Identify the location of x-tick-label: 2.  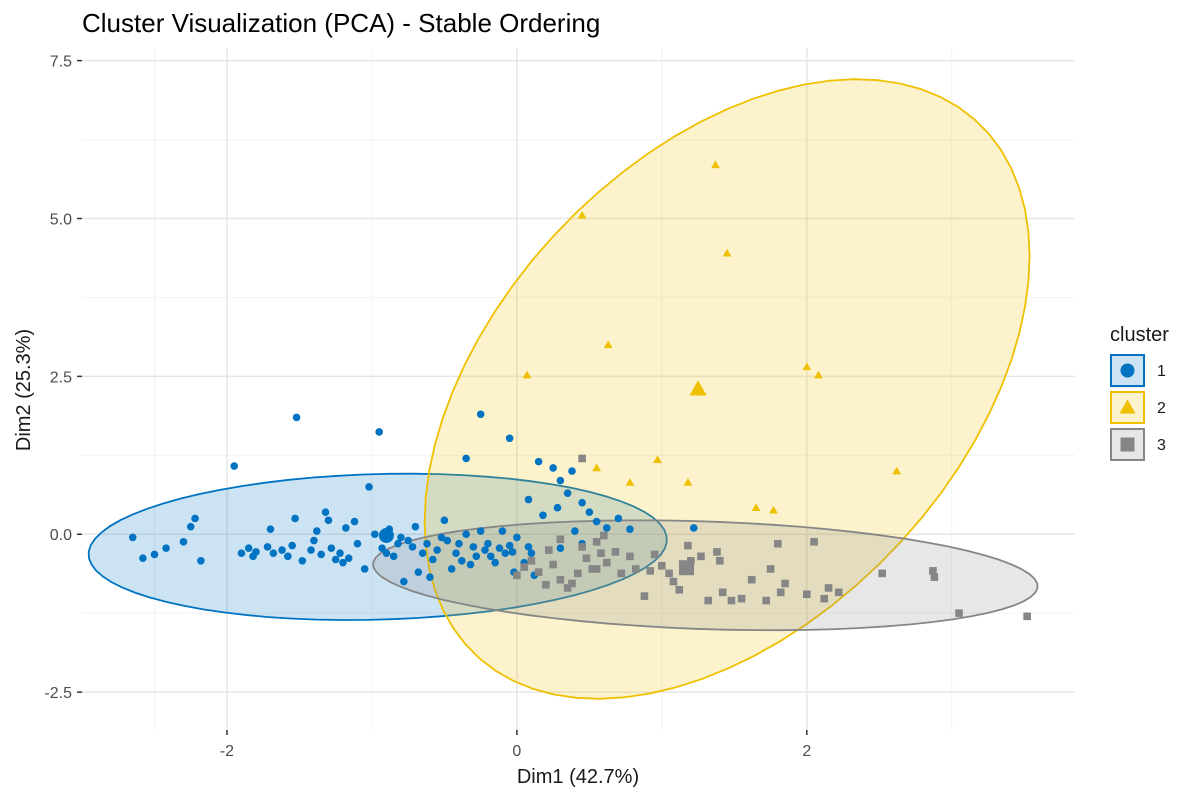
(806, 751).